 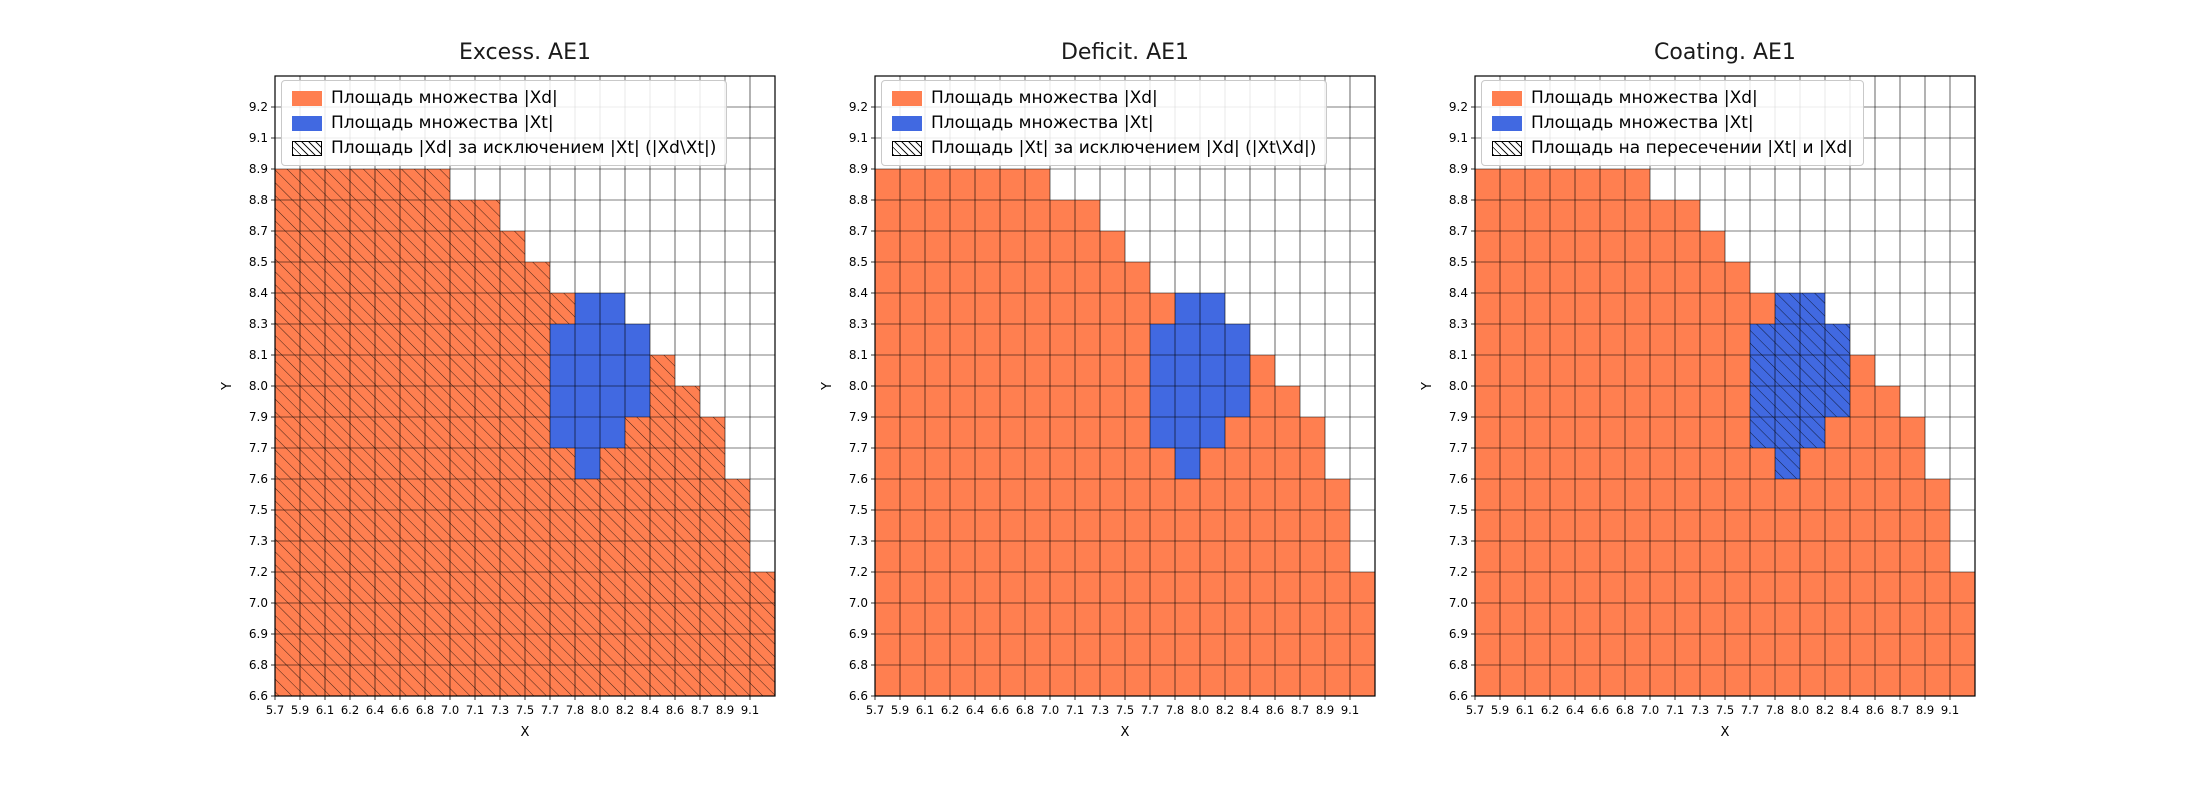 I want to click on xt-region, so click(x=1200, y=386).